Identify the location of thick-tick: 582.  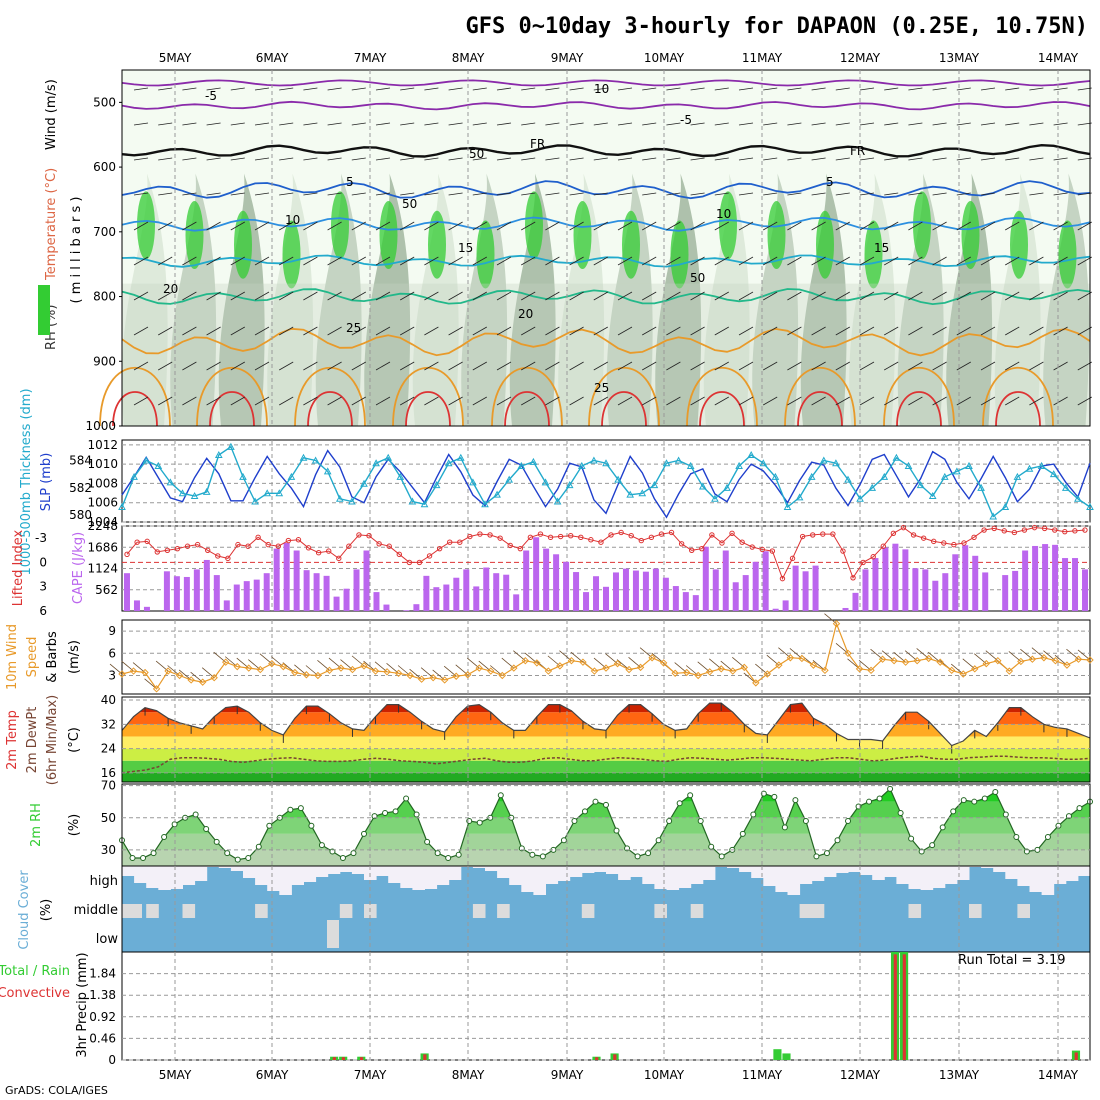
(80, 488).